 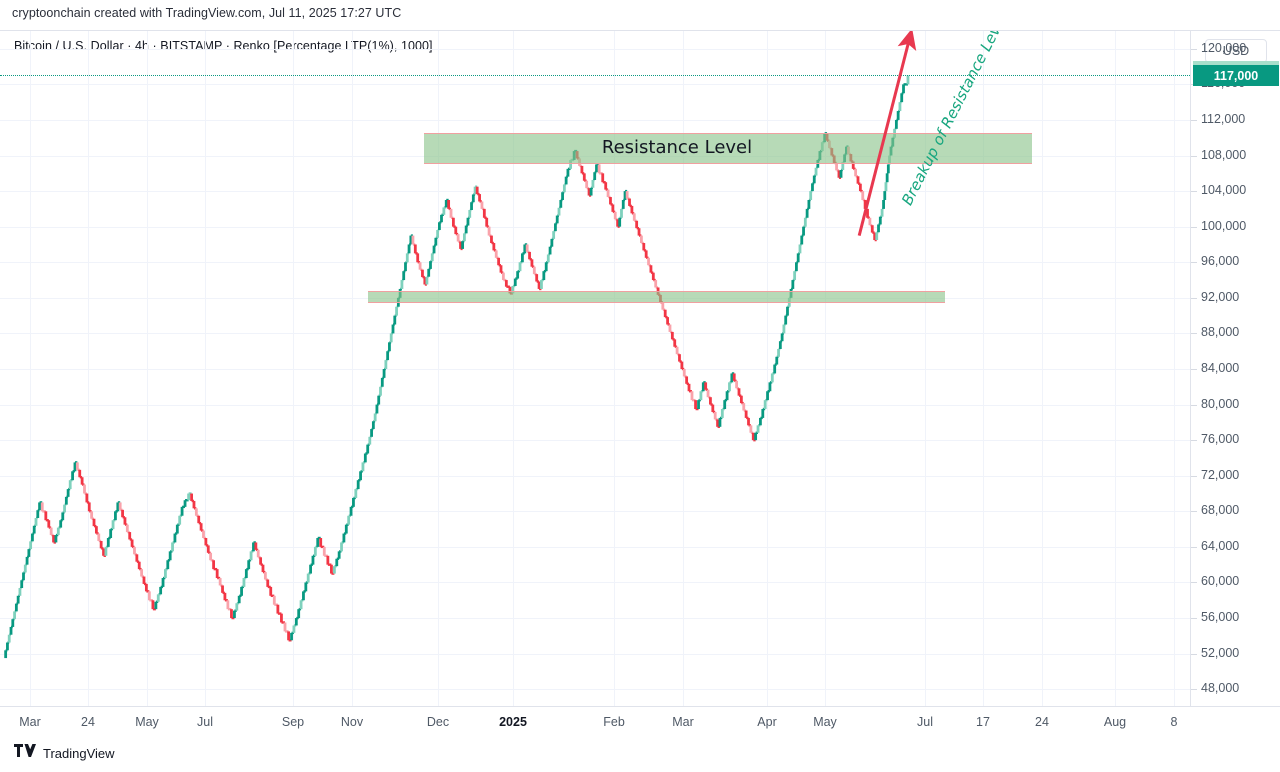 I want to click on time-tick-label: Nov, so click(x=352, y=722).